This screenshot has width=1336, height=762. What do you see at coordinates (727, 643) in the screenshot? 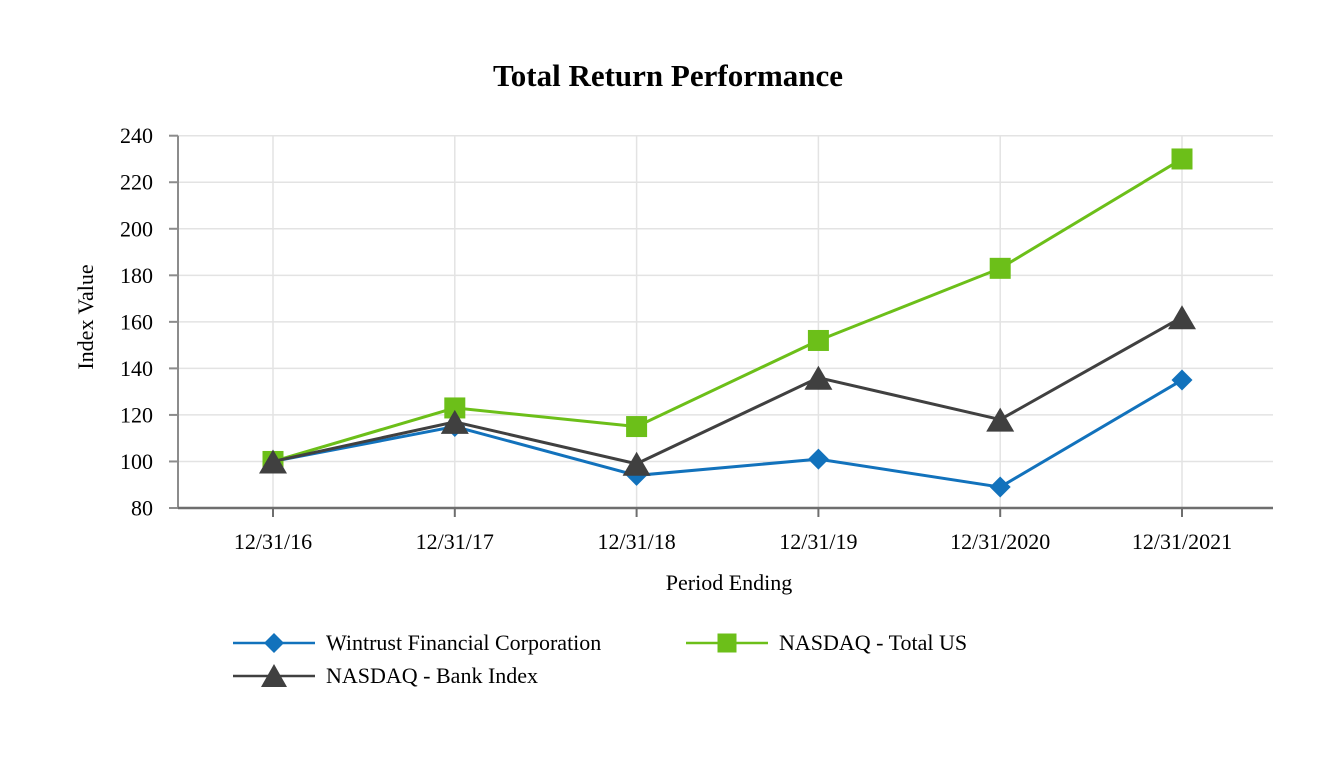
I see `legend-square-icon` at bounding box center [727, 643].